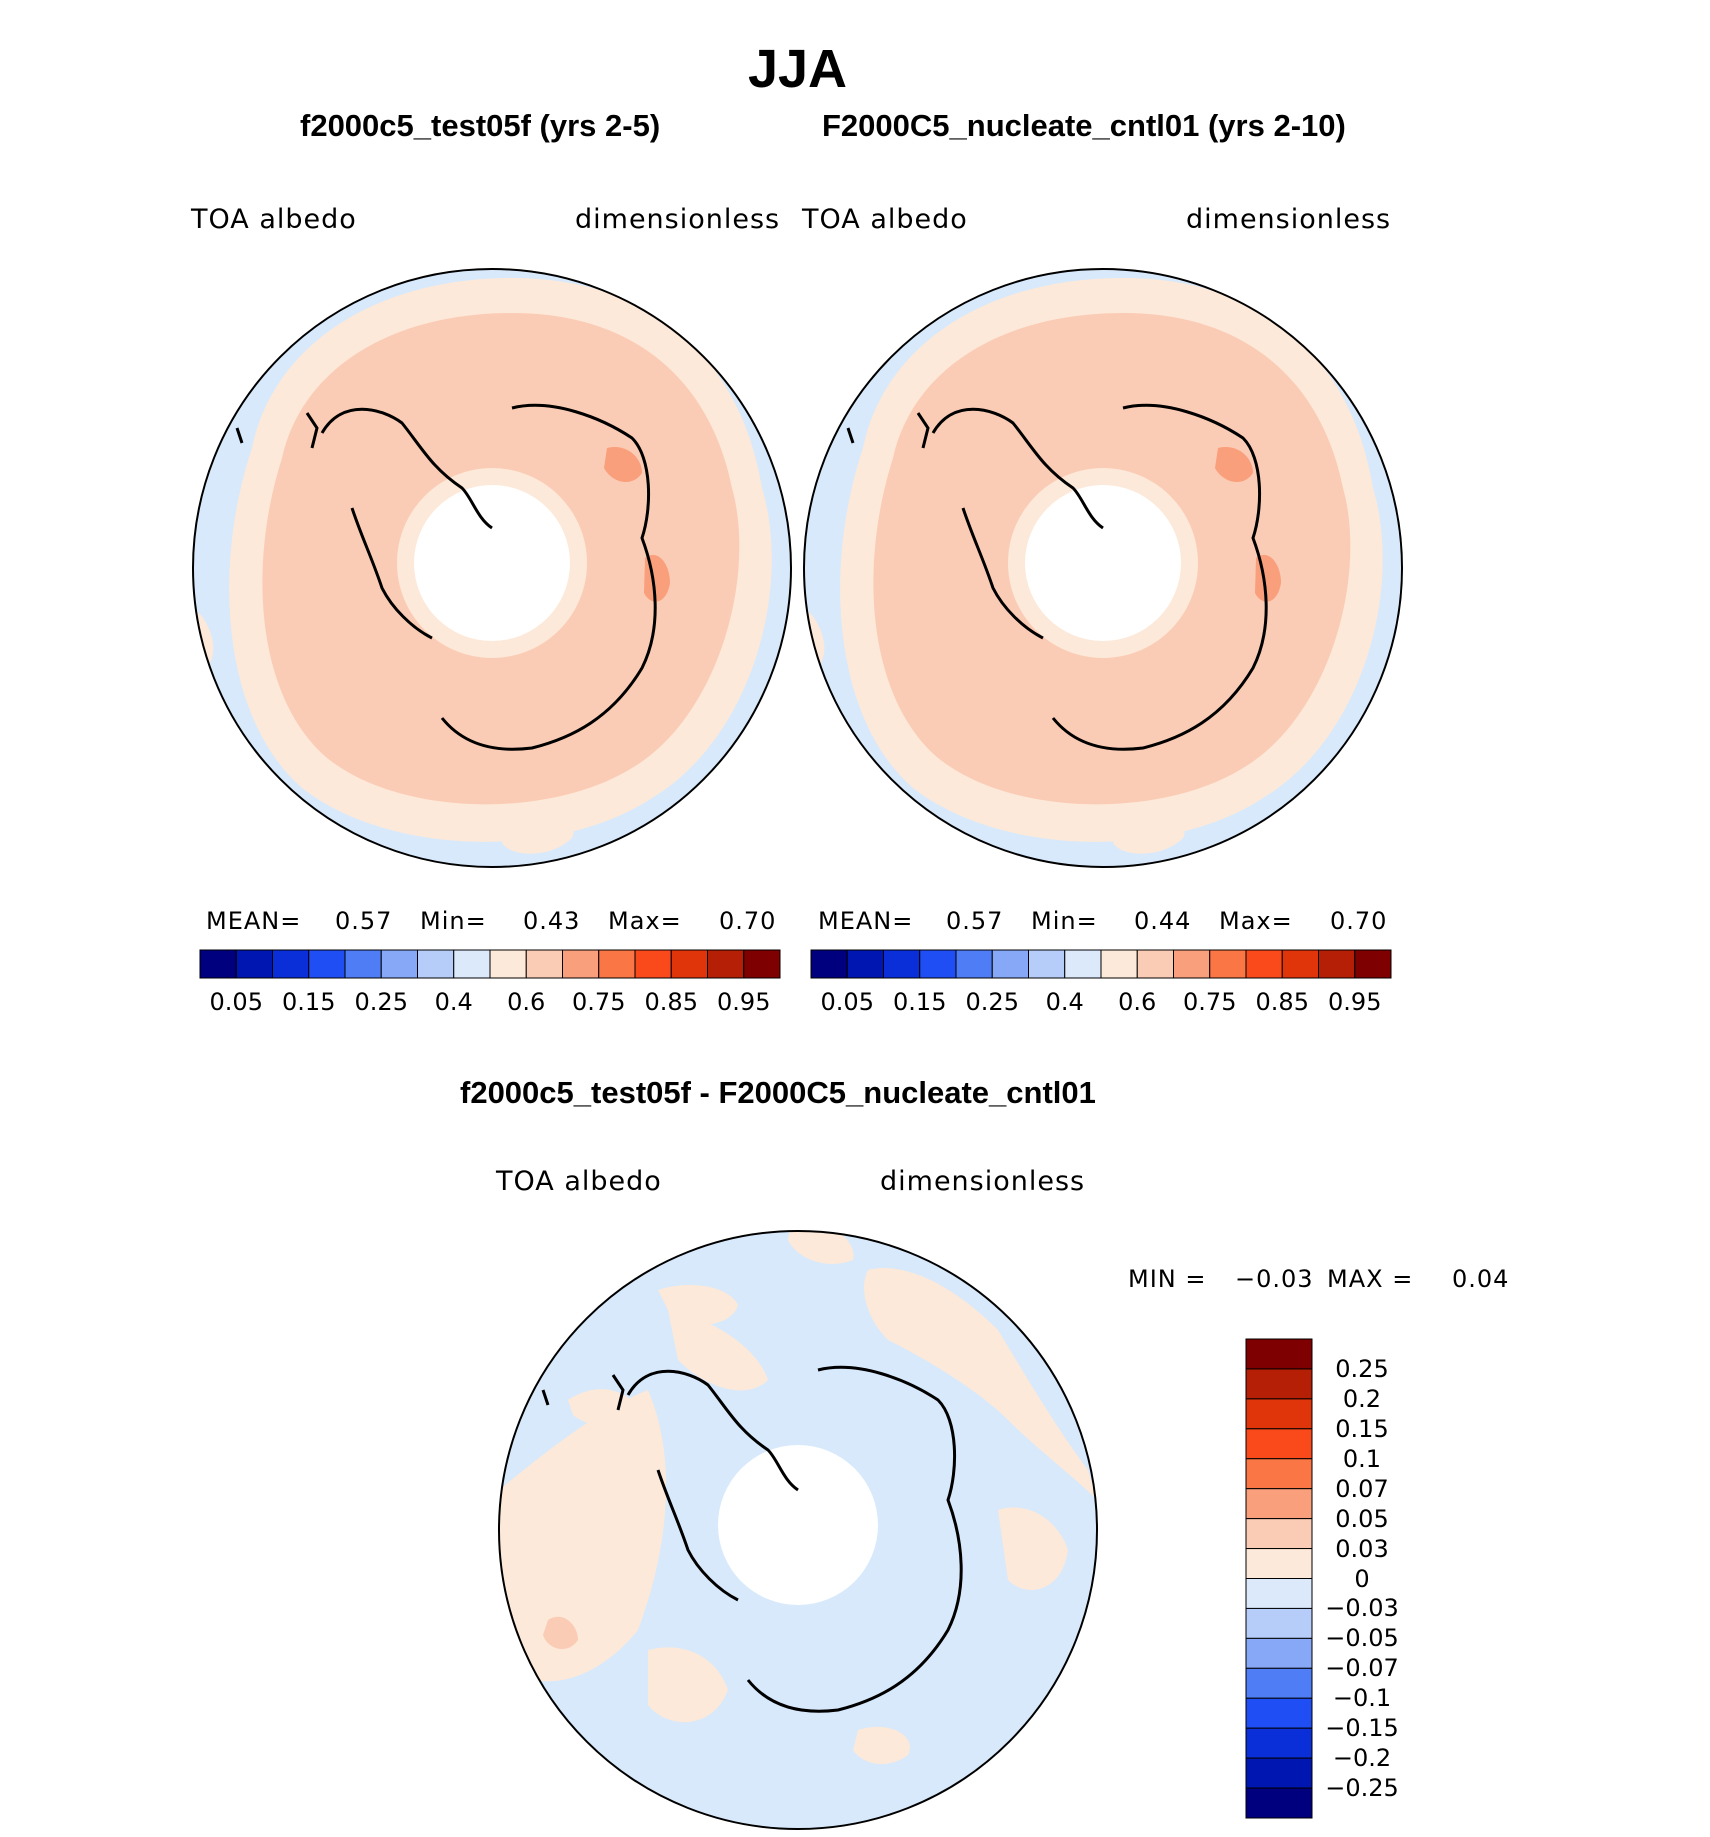 Image resolution: width=1710 pixels, height=1837 pixels. I want to click on left-colorbar-tick-label: 0.85, so click(671, 1002).